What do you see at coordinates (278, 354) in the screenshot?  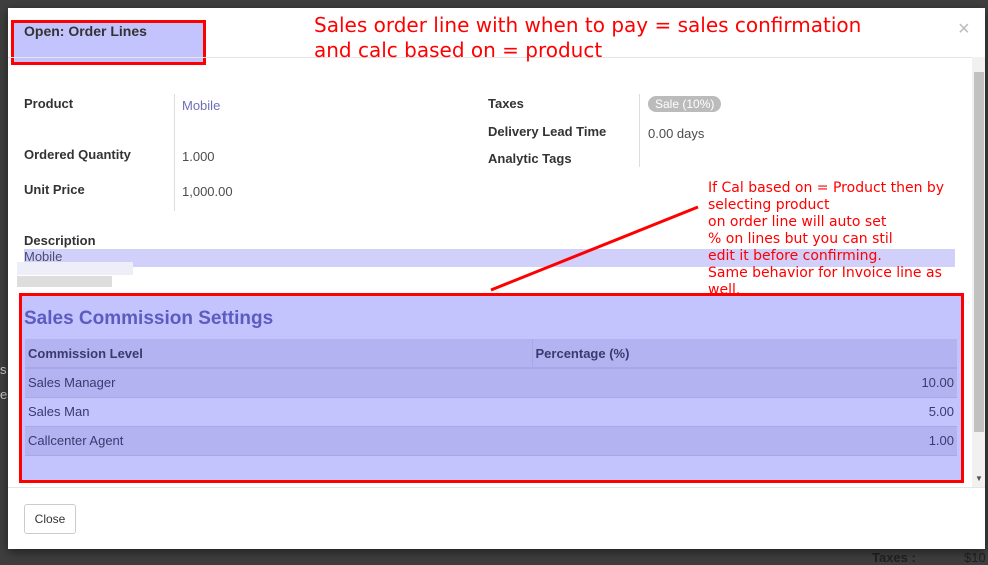 I see `column-header-commission-level: Commission Level` at bounding box center [278, 354].